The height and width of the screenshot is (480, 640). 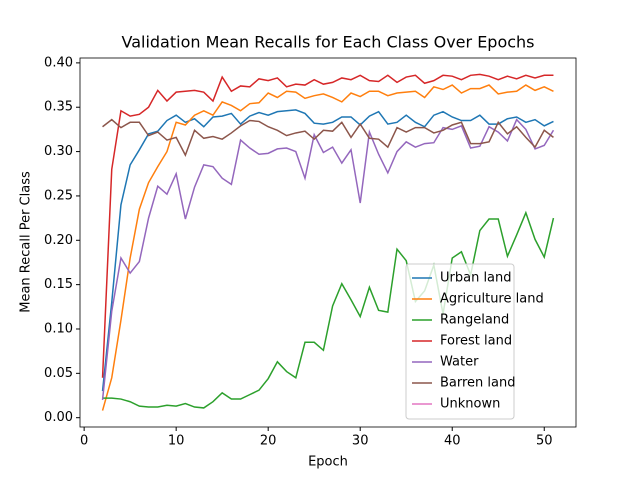 I want to click on legend-label: Urban land, so click(x=476, y=278).